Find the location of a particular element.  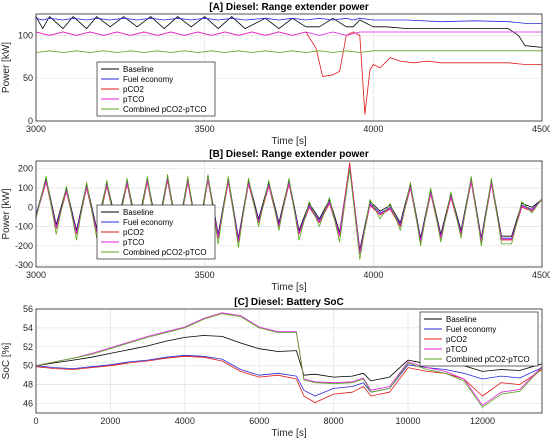

y-tick-label: 56 is located at coordinates (28, 309).